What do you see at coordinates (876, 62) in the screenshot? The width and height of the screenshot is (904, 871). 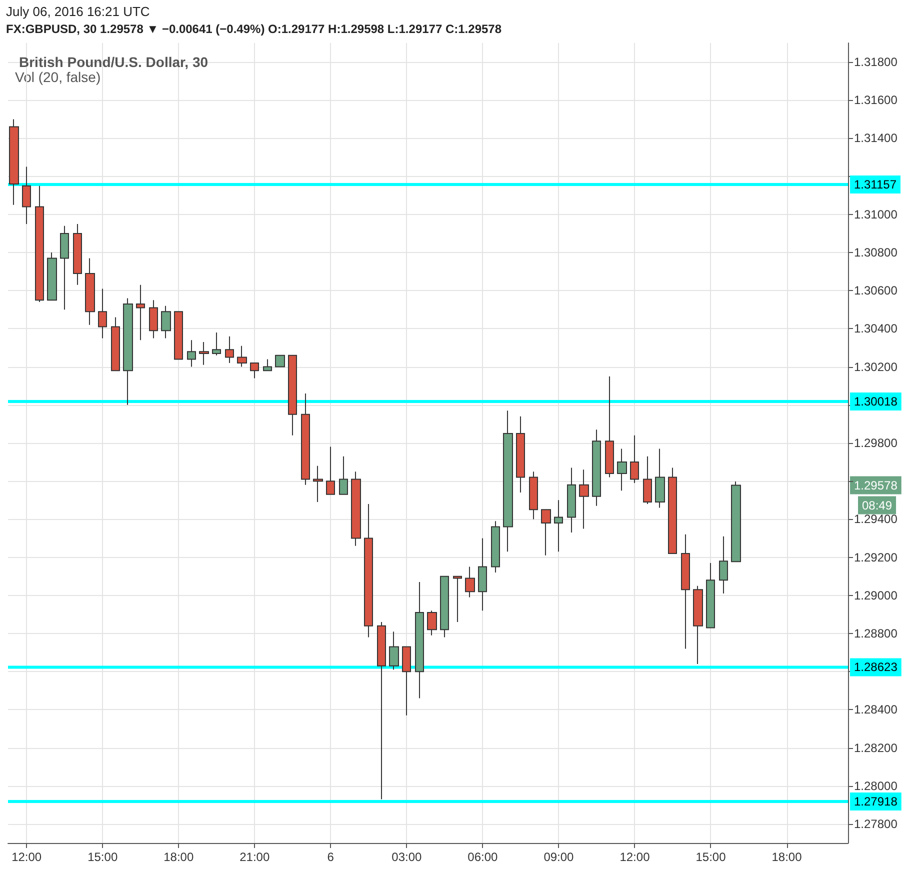 I see `y-tick-label: 1.31800` at bounding box center [876, 62].